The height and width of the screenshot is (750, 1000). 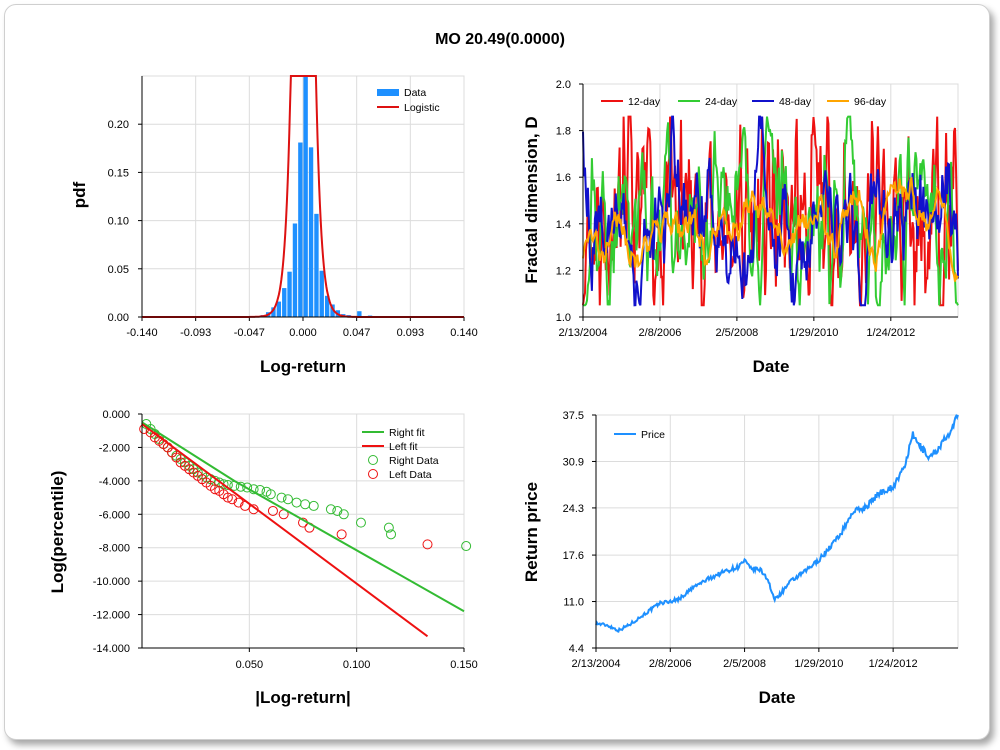 I want to click on x-tick-label: -0.047, so click(x=249, y=333).